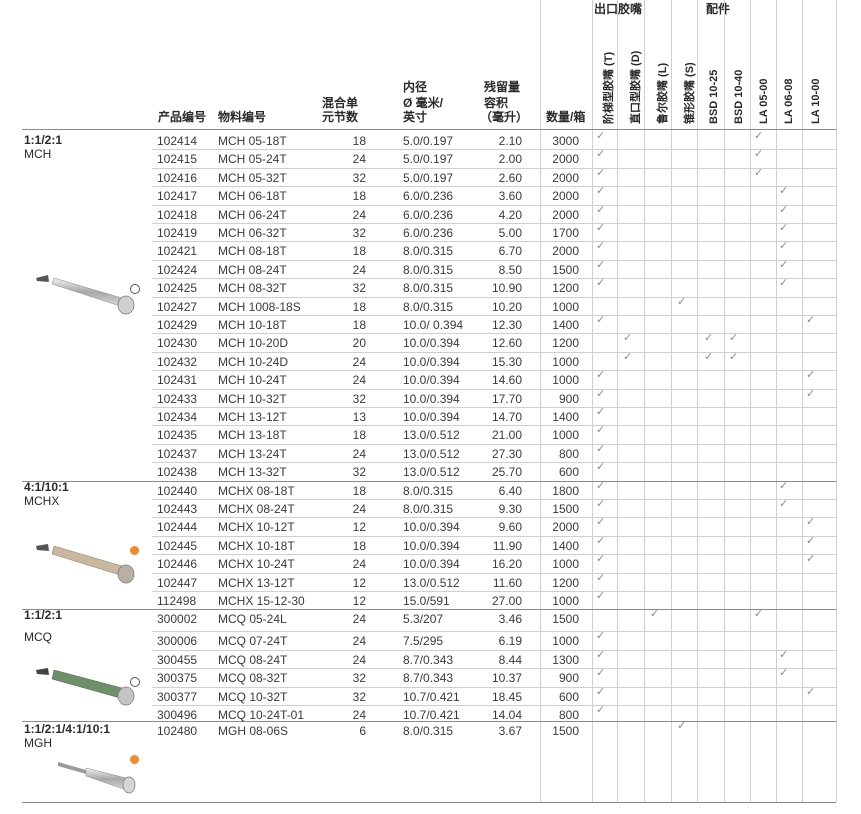 Image resolution: width=861 pixels, height=814 pixels. What do you see at coordinates (252, 233) in the screenshot?
I see `material-no-cell: MCH 06-32T` at bounding box center [252, 233].